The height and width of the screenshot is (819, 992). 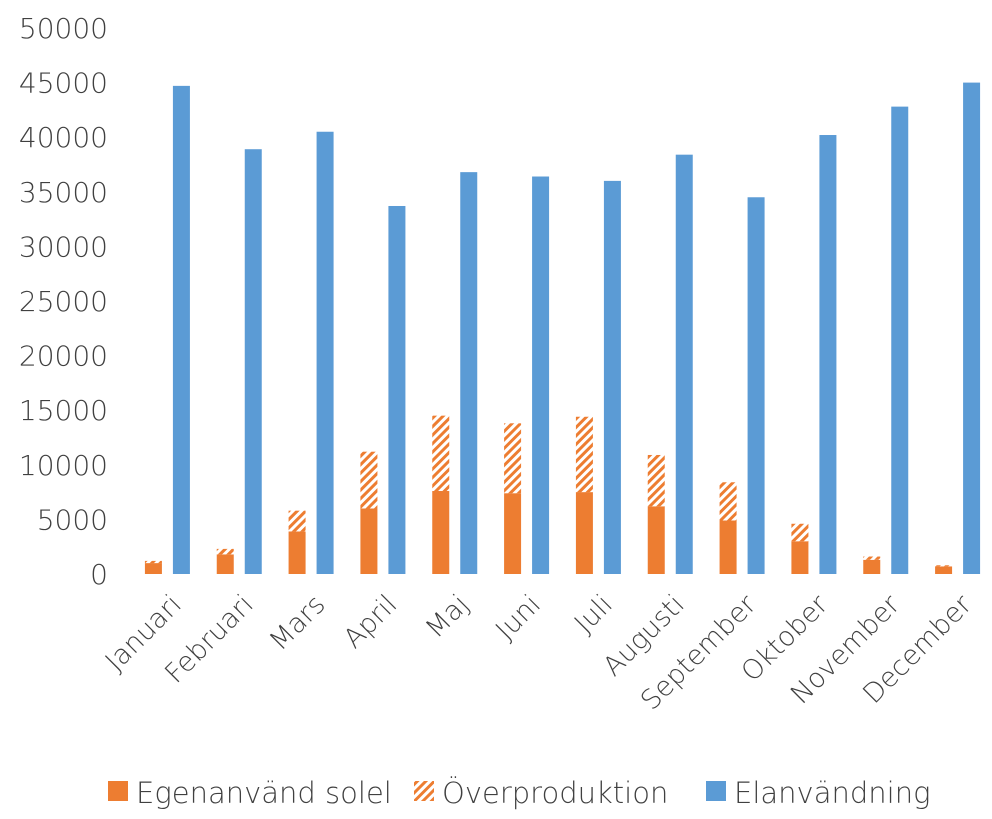 What do you see at coordinates (72, 519) in the screenshot?
I see `y-tick-label: 5000` at bounding box center [72, 519].